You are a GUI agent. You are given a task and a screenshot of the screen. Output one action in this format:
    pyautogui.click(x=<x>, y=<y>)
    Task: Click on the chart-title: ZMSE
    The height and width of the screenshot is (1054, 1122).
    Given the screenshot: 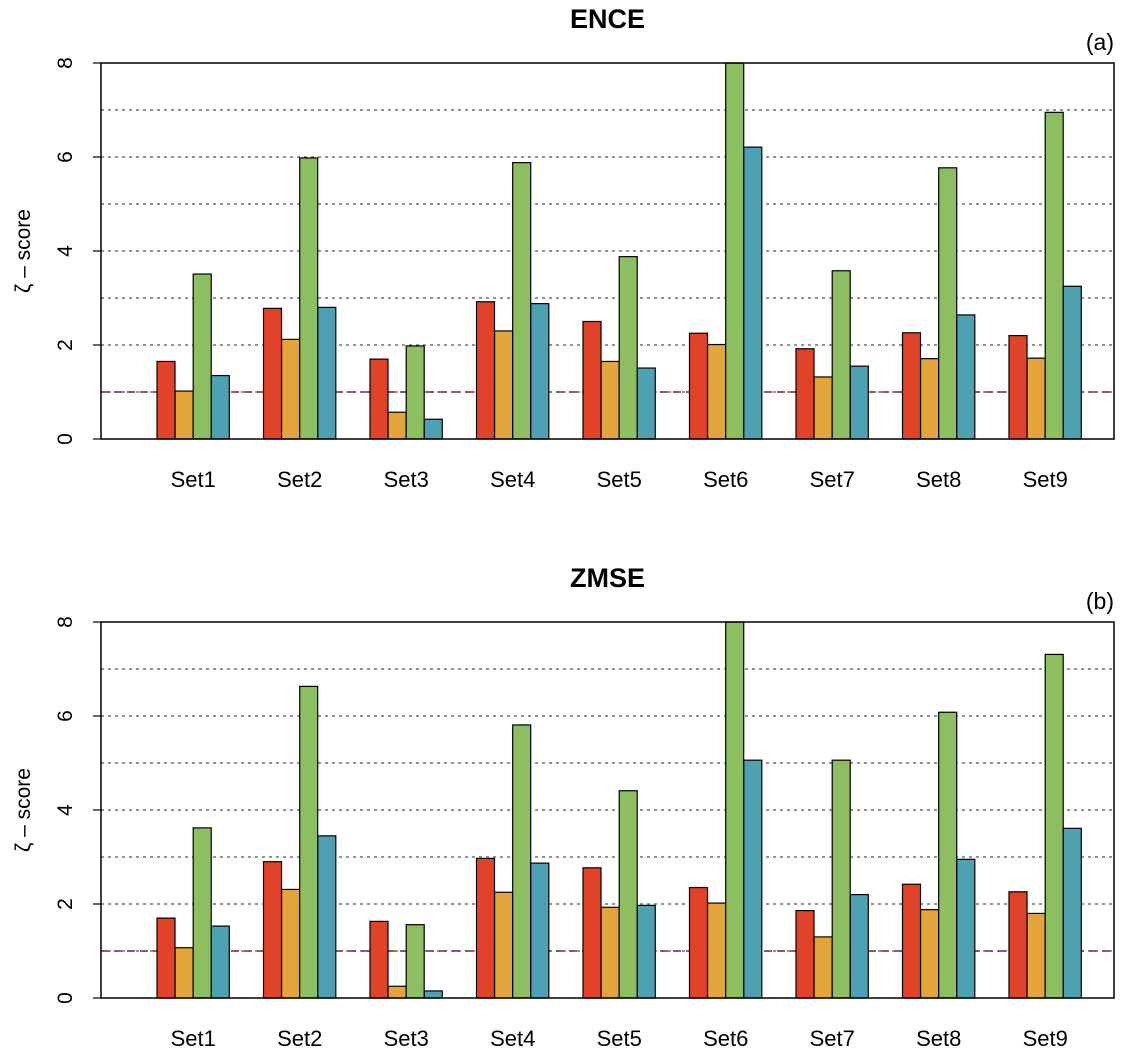 What is the action you would take?
    pyautogui.click(x=607, y=578)
    